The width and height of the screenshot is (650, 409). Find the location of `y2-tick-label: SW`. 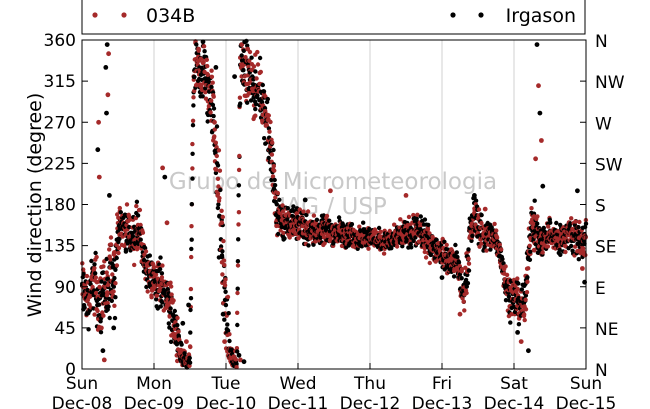

y2-tick-label: SW is located at coordinates (609, 165).